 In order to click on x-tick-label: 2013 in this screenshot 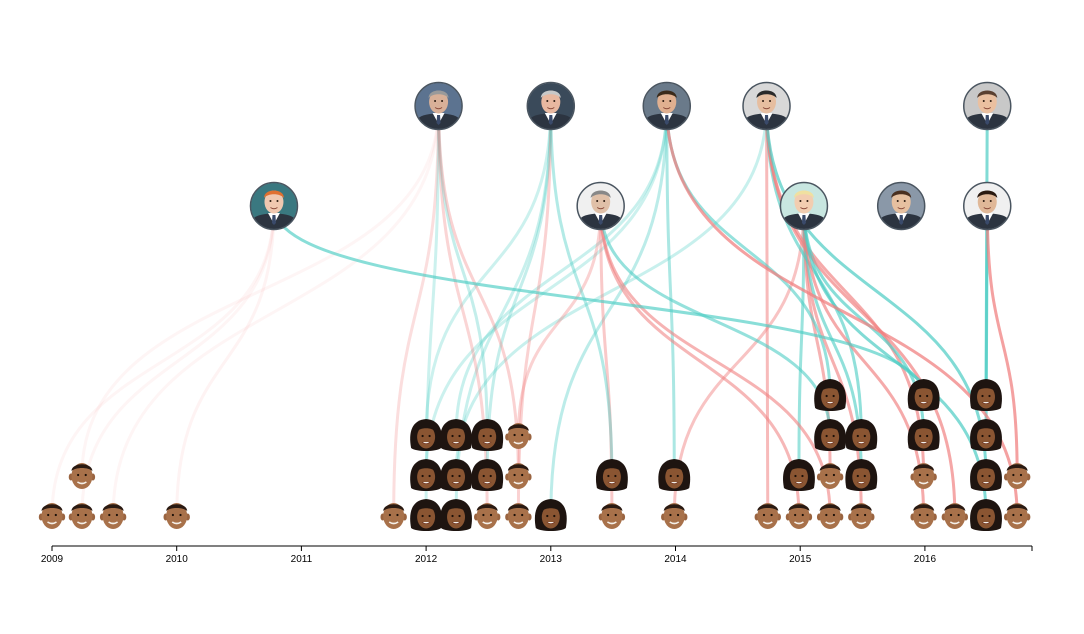, I will do `click(551, 559)`.